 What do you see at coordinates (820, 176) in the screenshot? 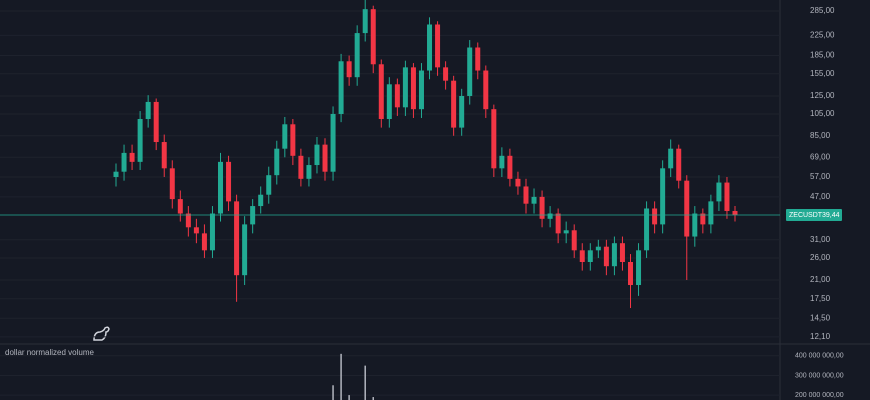
I see `y-tick-label: 57,00` at bounding box center [820, 176].